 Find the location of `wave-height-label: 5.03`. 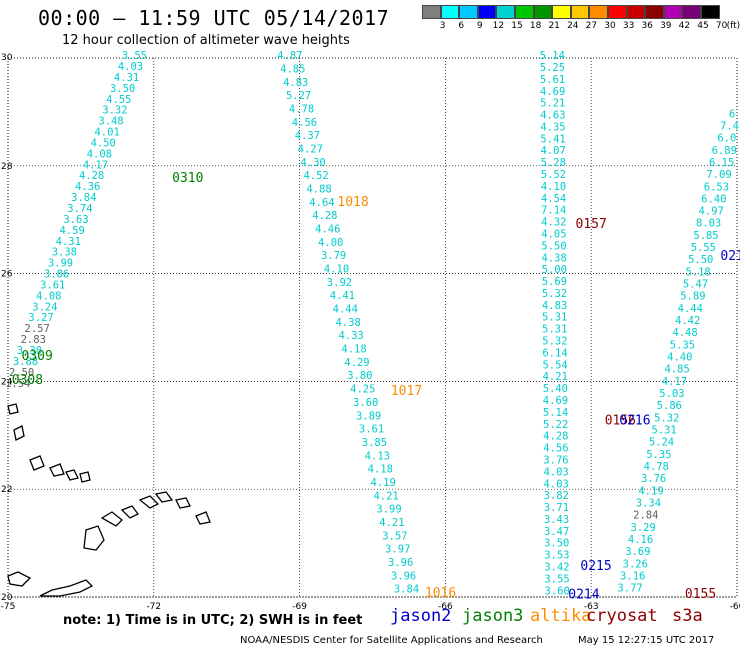

wave-height-label: 5.03 is located at coordinates (671, 394).